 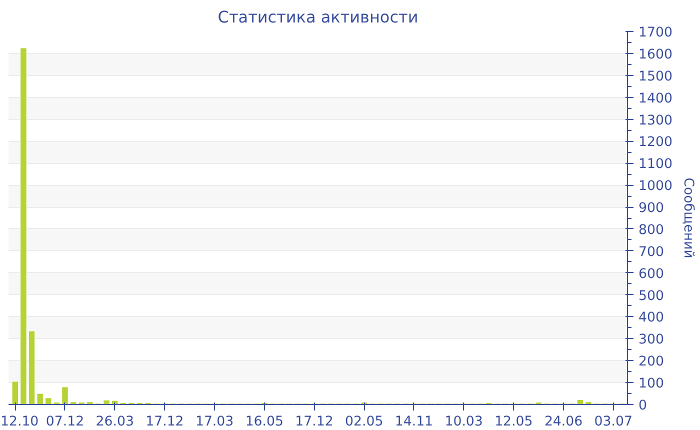 What do you see at coordinates (688, 218) in the screenshot?
I see `y-axis-title: Сообщений` at bounding box center [688, 218].